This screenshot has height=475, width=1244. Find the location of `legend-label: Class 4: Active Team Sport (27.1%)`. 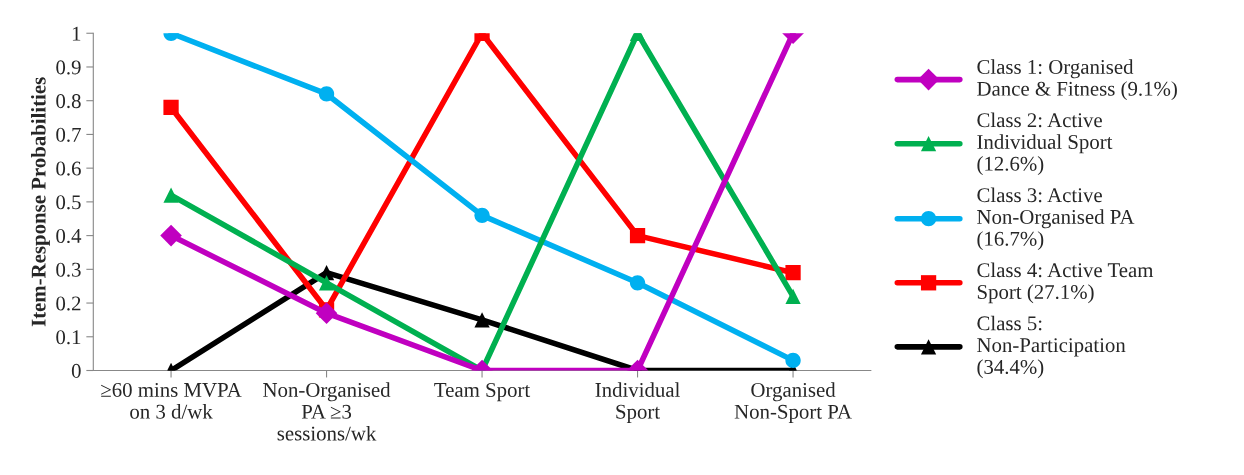

legend-label: Class 4: Active Team Sport (27.1%) is located at coordinates (1065, 283).